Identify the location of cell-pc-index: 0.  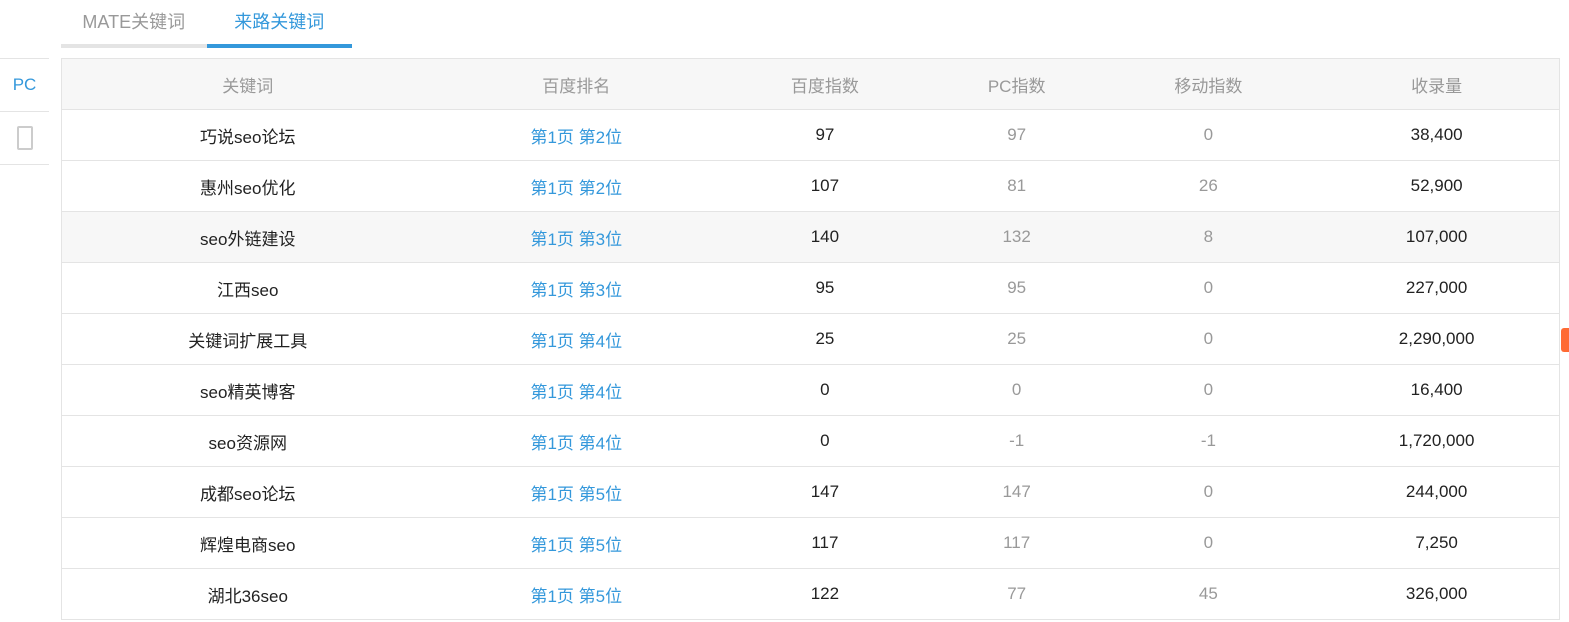
(1016, 390).